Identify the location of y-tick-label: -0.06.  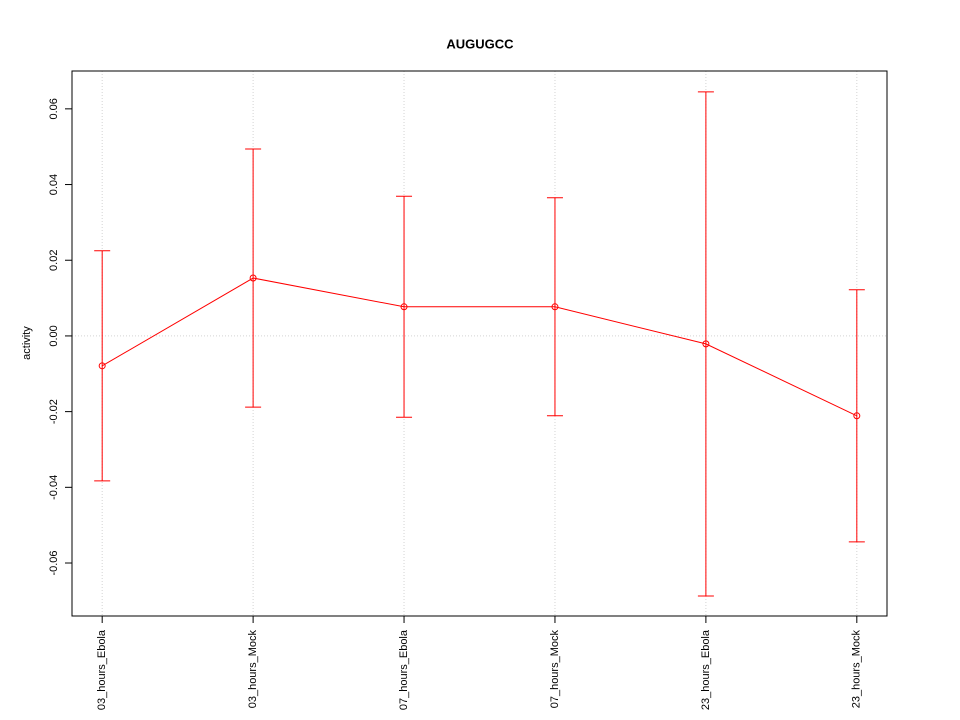
(54, 562).